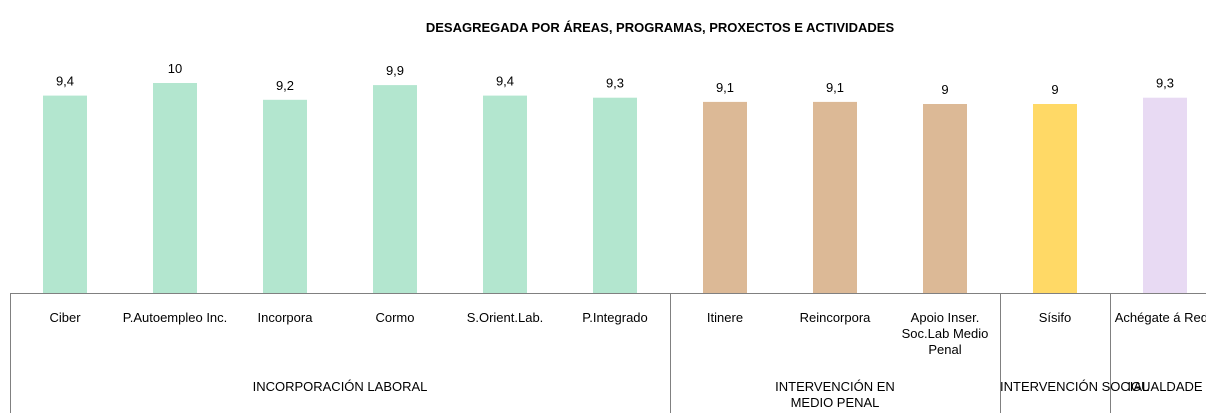 This screenshot has width=1206, height=413. What do you see at coordinates (175, 317) in the screenshot?
I see `x-tick-label: P.Autoempleo Inc.` at bounding box center [175, 317].